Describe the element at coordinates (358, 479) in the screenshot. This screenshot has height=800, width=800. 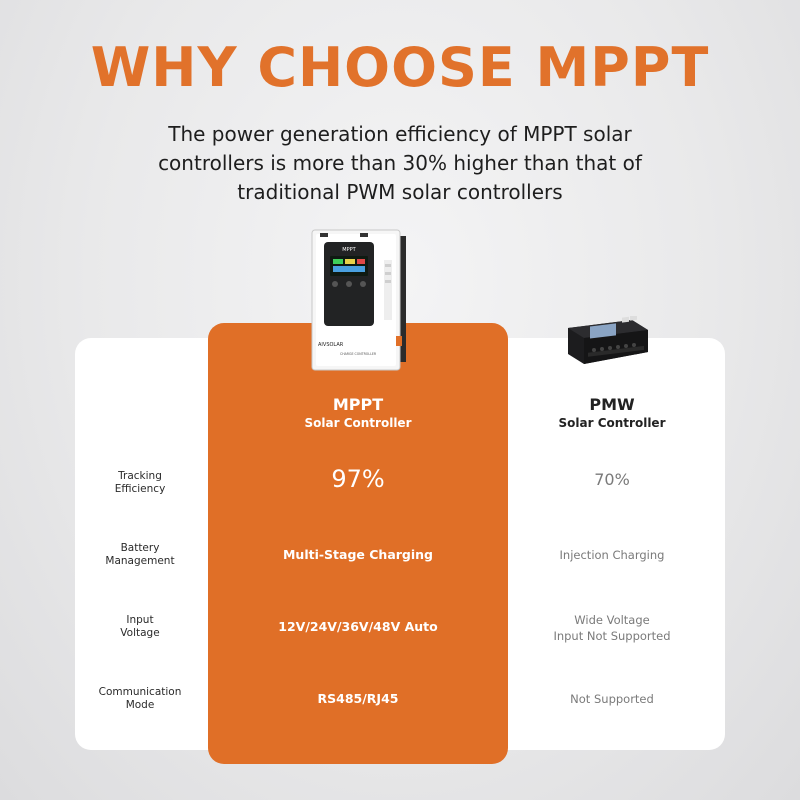
I see `mppt-tracking-efficiency-value: 97%` at that location.